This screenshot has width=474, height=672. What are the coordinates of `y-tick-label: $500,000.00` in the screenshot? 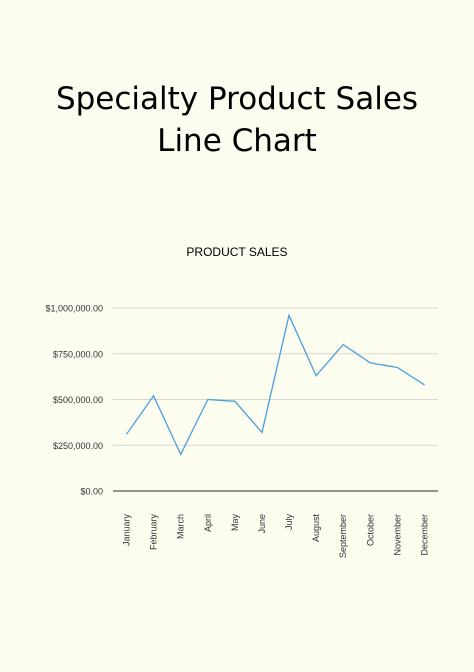 It's located at (78, 400).